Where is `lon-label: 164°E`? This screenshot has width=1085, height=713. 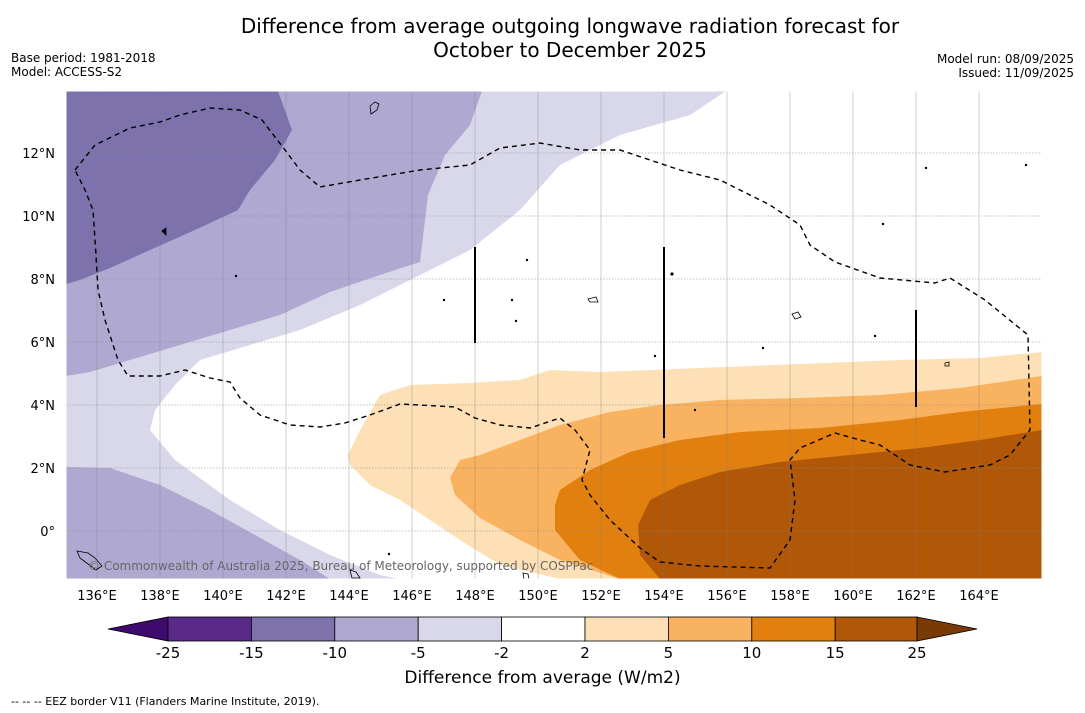 lon-label: 164°E is located at coordinates (979, 596).